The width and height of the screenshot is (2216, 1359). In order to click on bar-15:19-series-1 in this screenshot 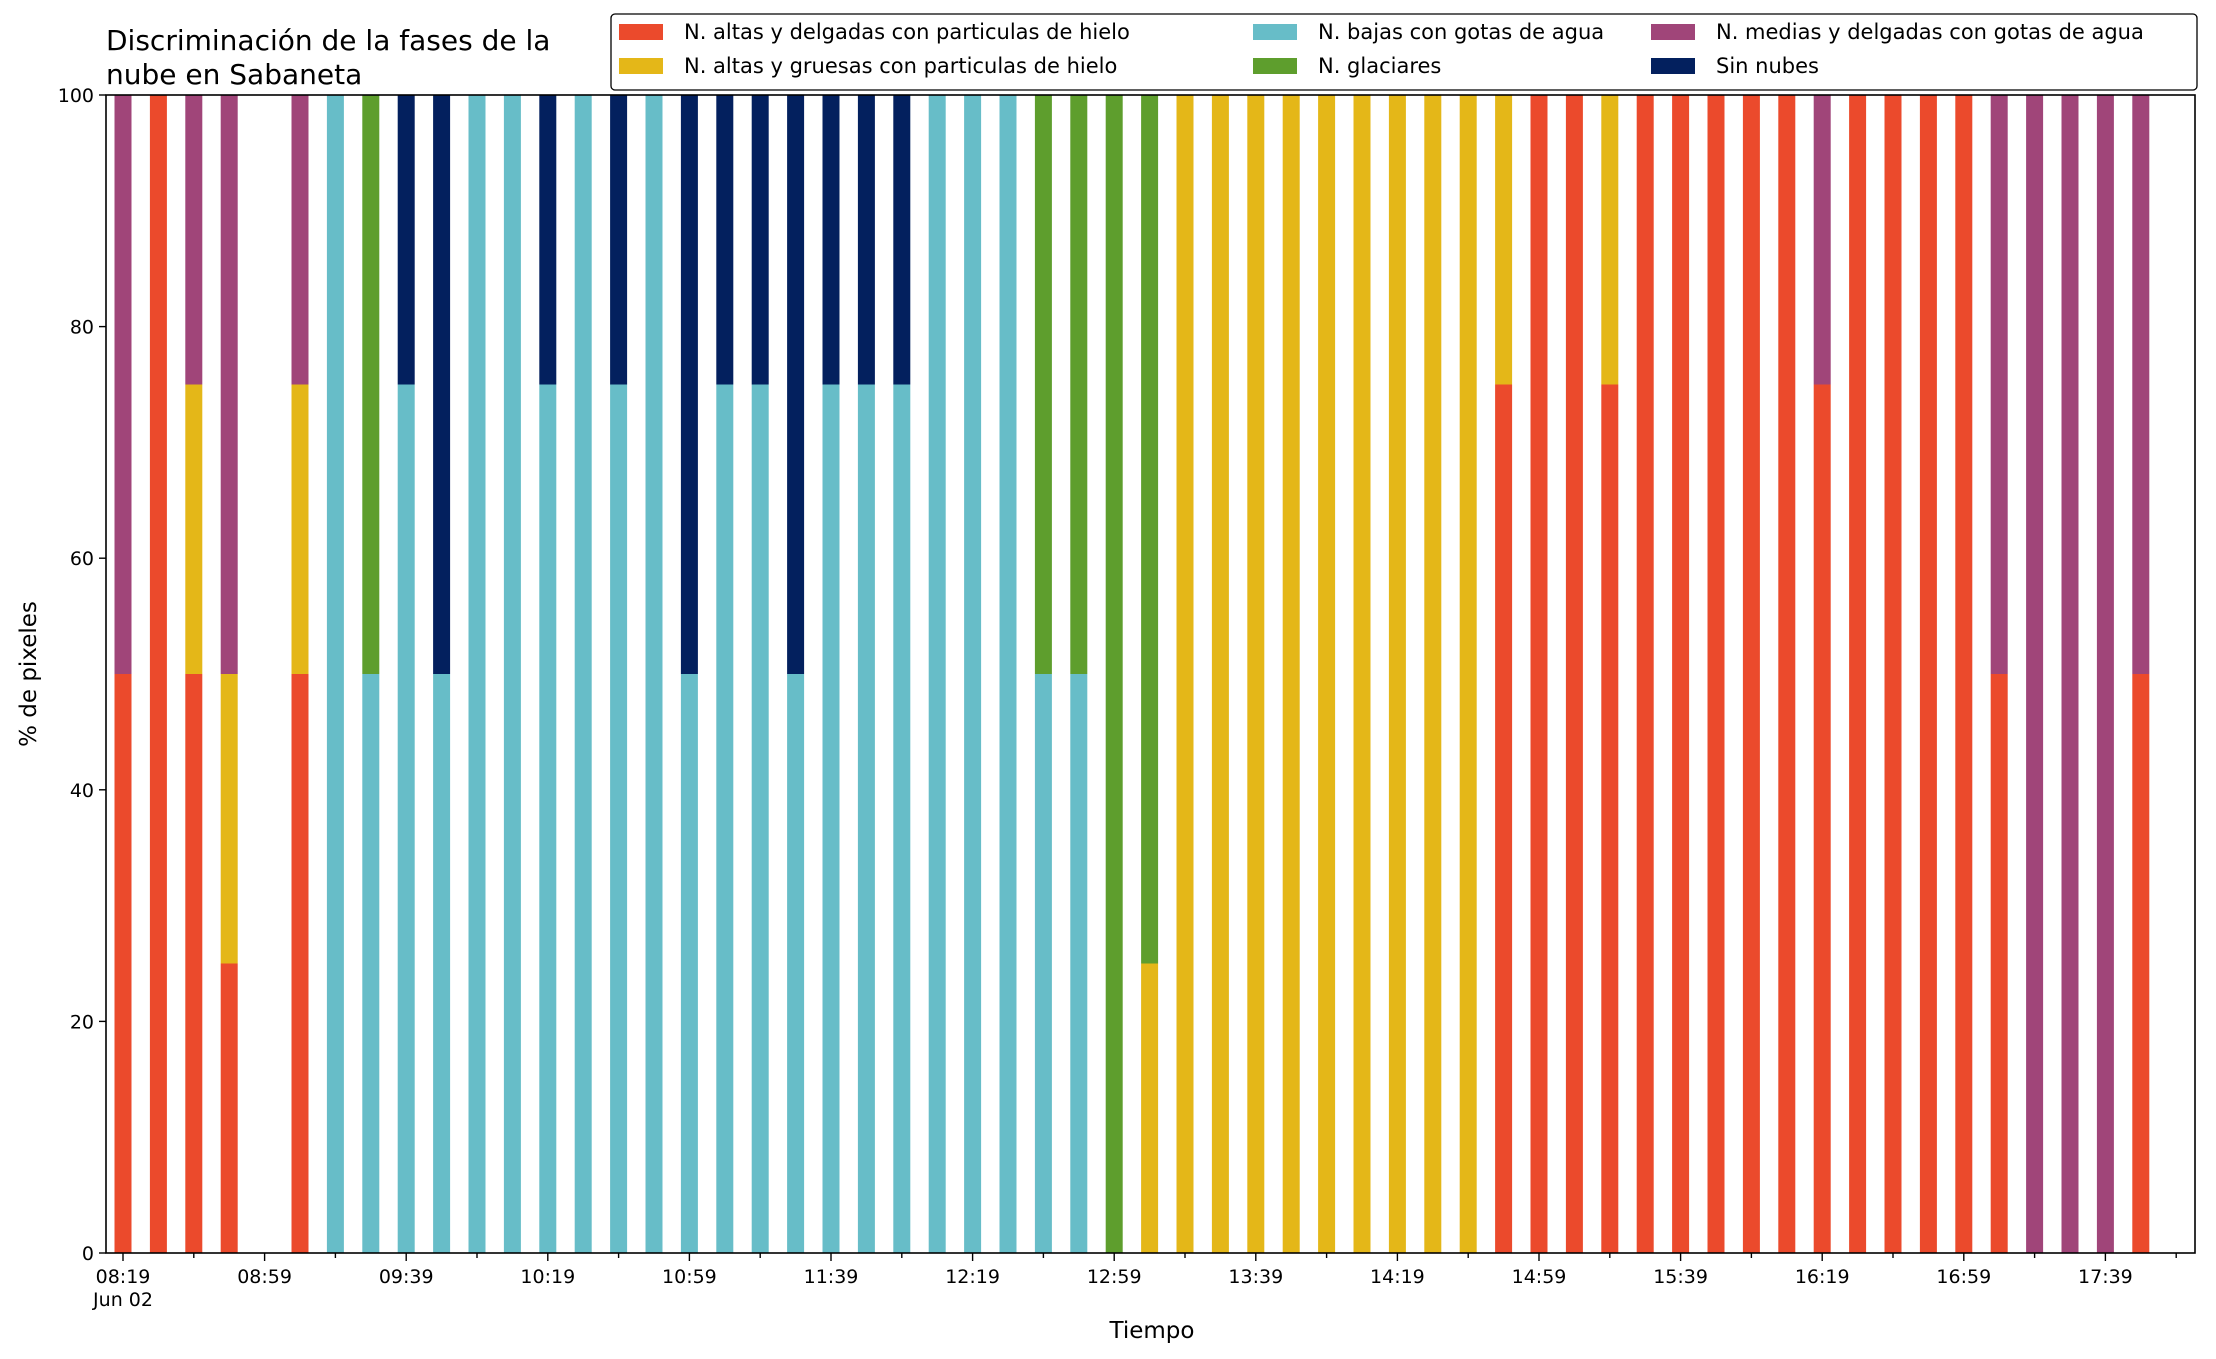, I will do `click(1610, 240)`.